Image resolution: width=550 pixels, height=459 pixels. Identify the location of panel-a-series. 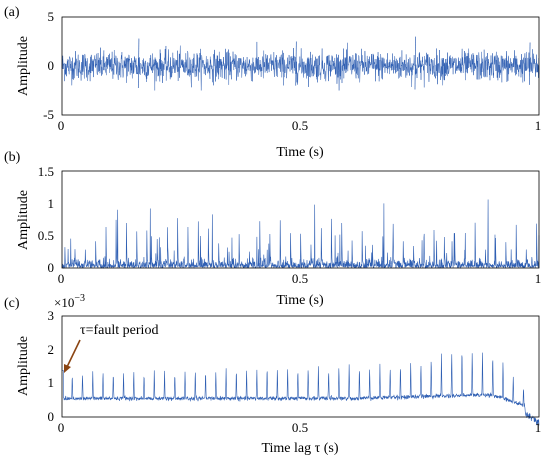
(300, 63).